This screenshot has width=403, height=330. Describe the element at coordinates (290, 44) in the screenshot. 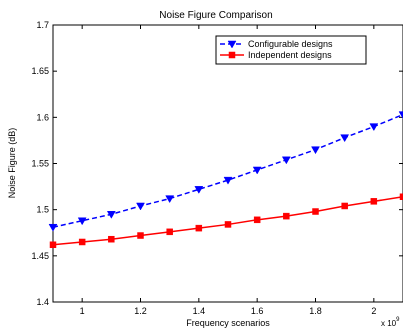

I see `legend-label: Configurable designs` at that location.